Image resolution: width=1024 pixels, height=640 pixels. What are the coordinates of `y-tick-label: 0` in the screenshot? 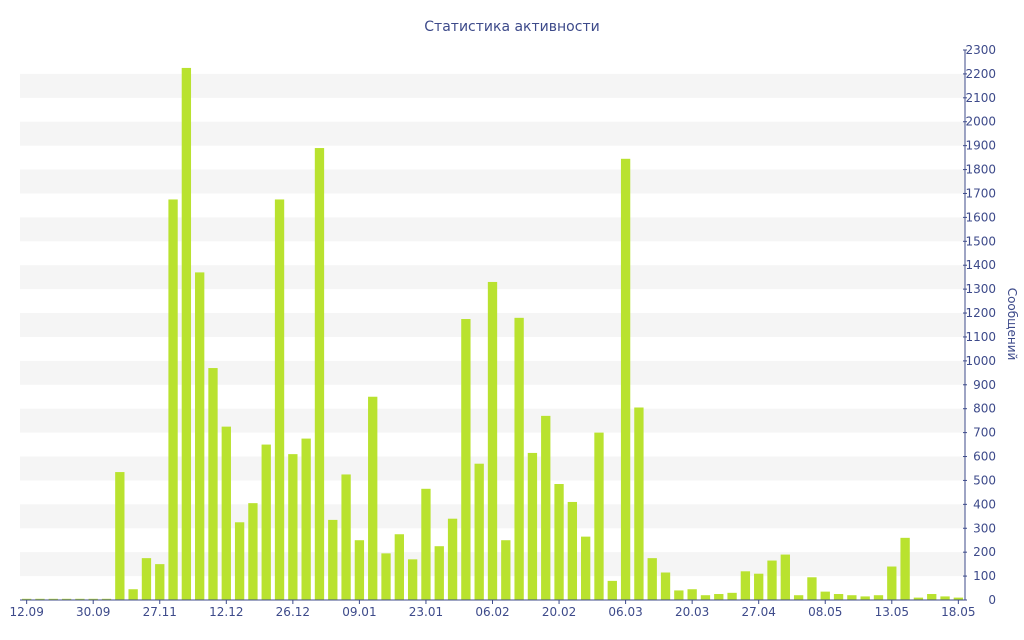 It's located at (992, 600).